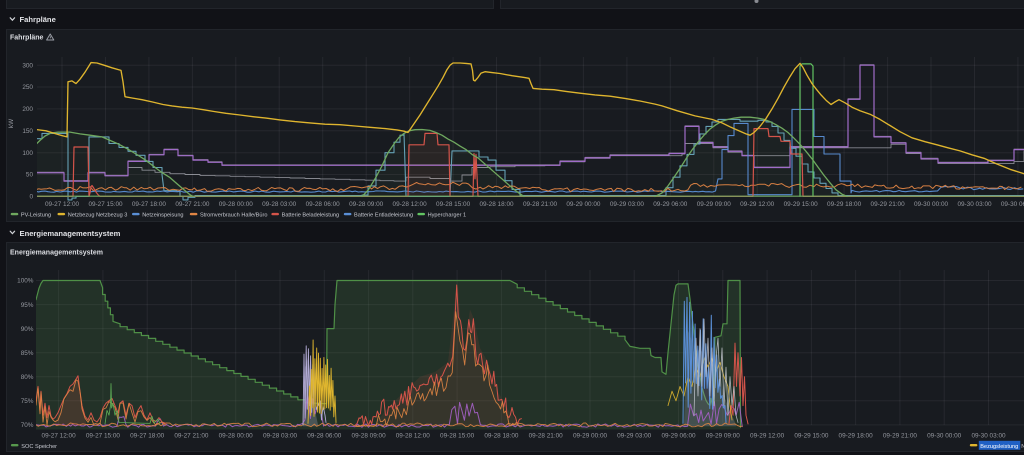  I want to click on svg-text: Netzbezug Netzbezug 3, so click(98, 216).